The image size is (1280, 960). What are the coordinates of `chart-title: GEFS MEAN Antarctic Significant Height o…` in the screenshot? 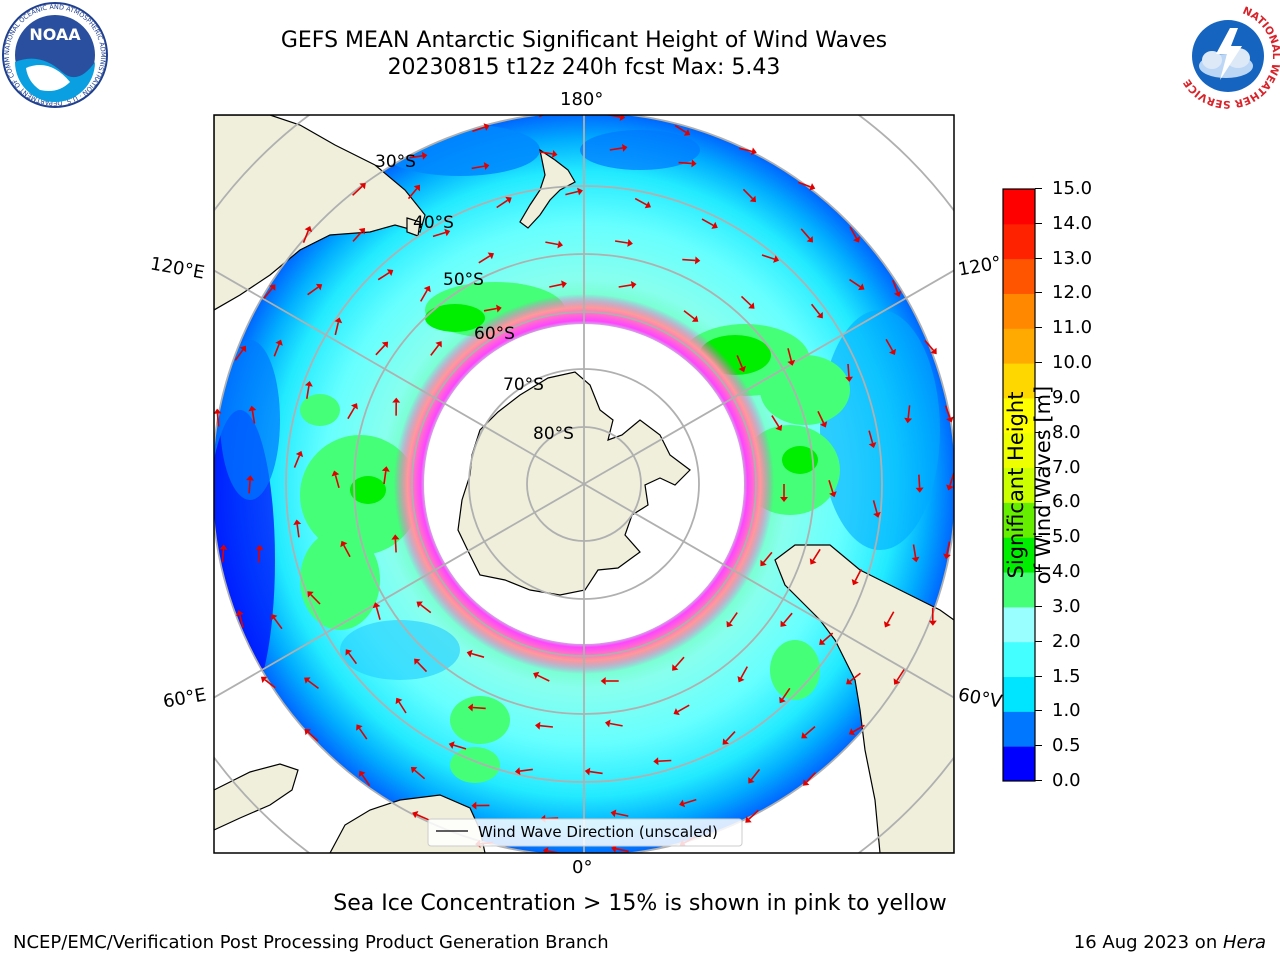 It's located at (584, 40).